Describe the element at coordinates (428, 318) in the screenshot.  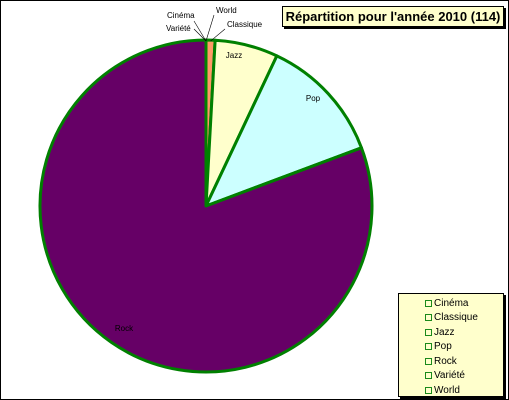
I see `legend-swatch-classique` at that location.